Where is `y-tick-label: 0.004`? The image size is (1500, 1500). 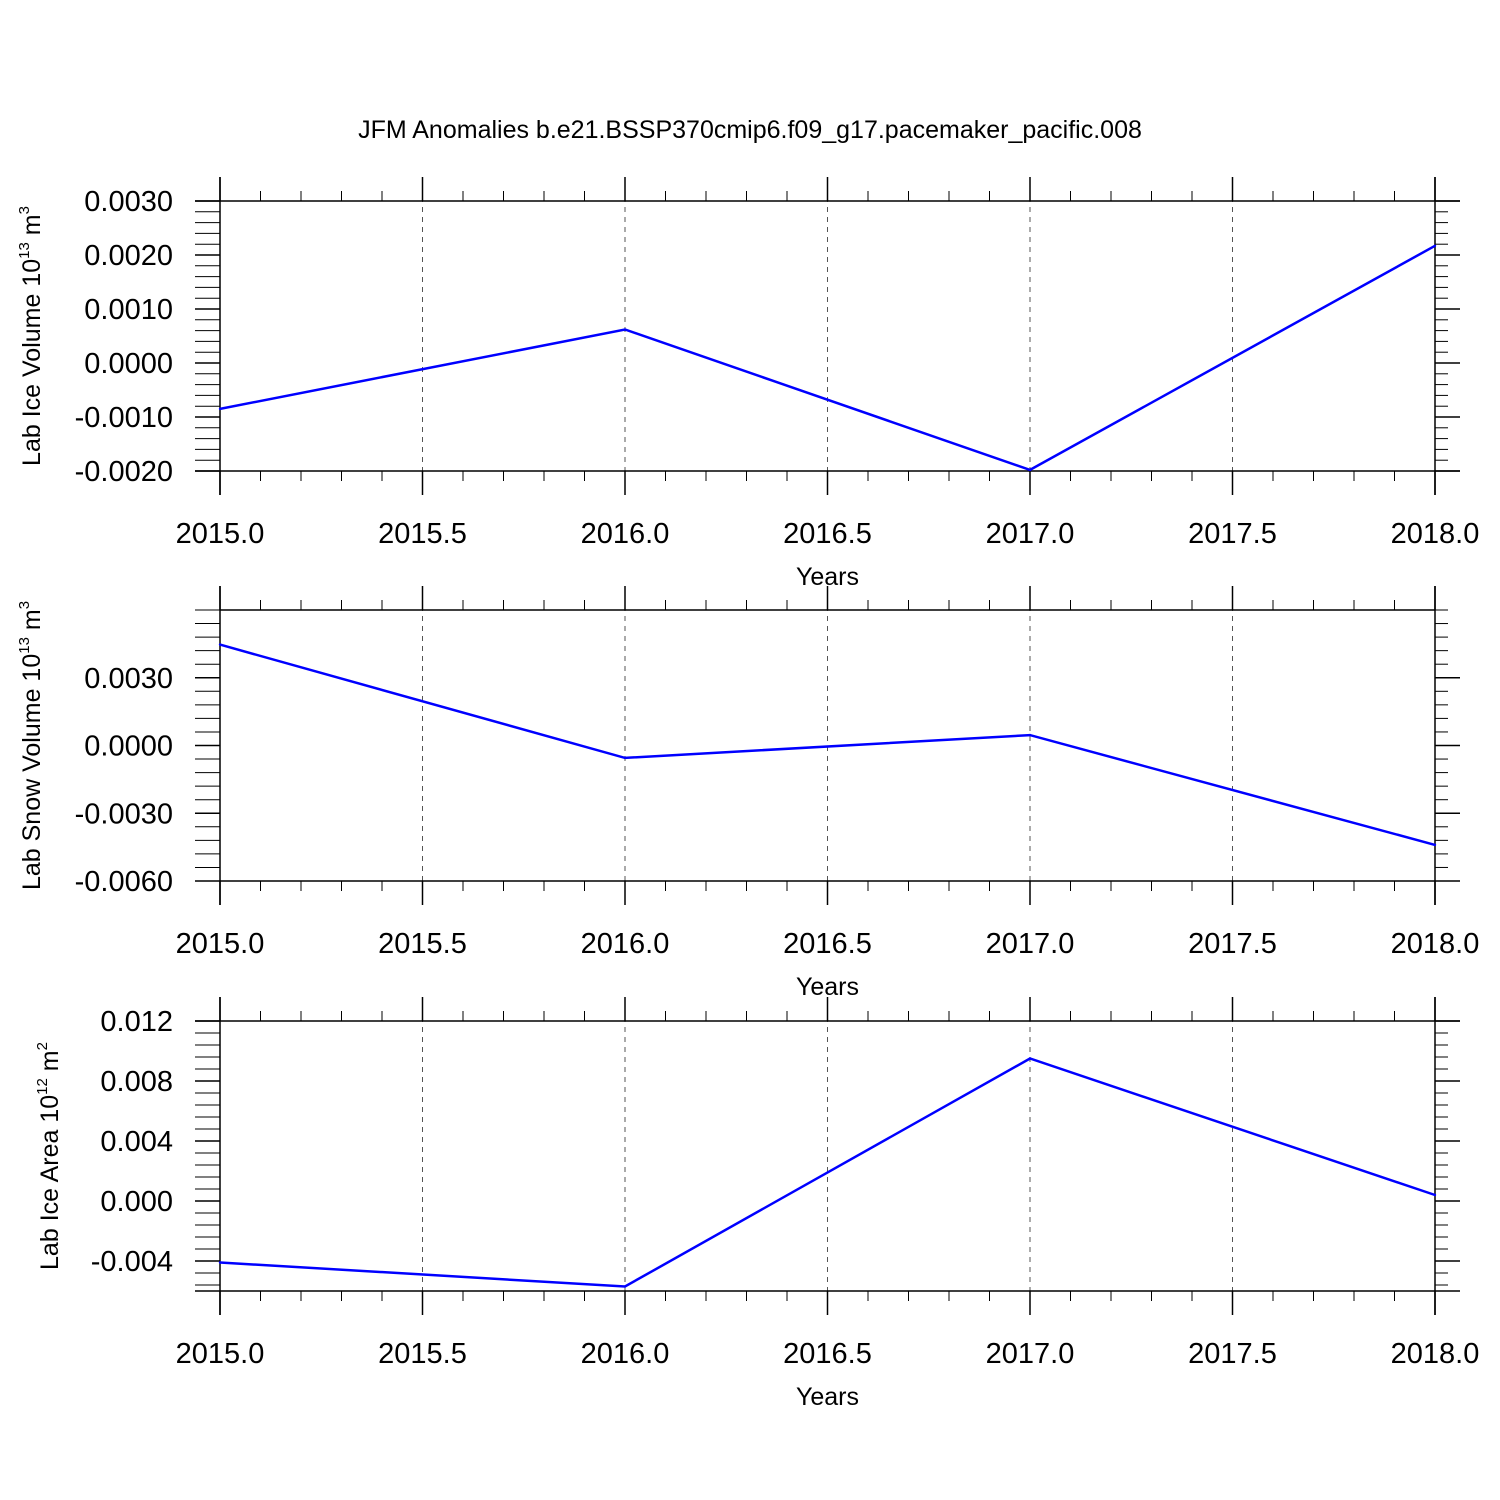
y-tick-label: 0.004 is located at coordinates (136, 1142).